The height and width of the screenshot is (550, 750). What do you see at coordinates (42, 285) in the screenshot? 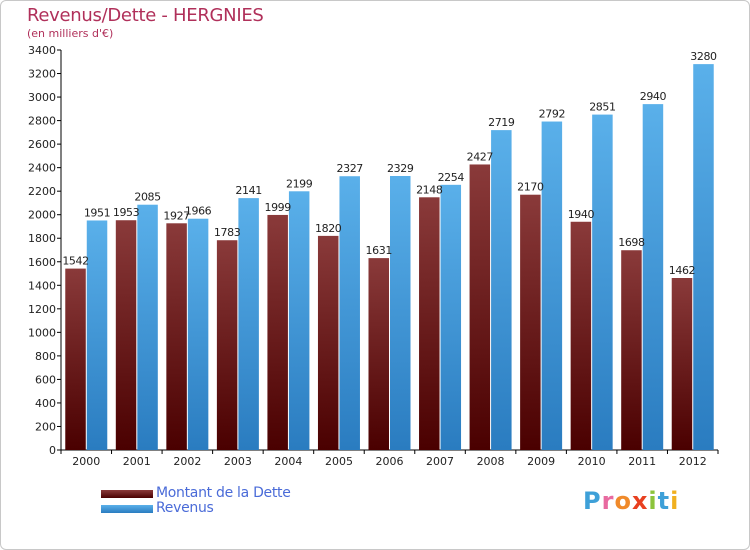
I see `y-tick-label: 1400` at bounding box center [42, 285].